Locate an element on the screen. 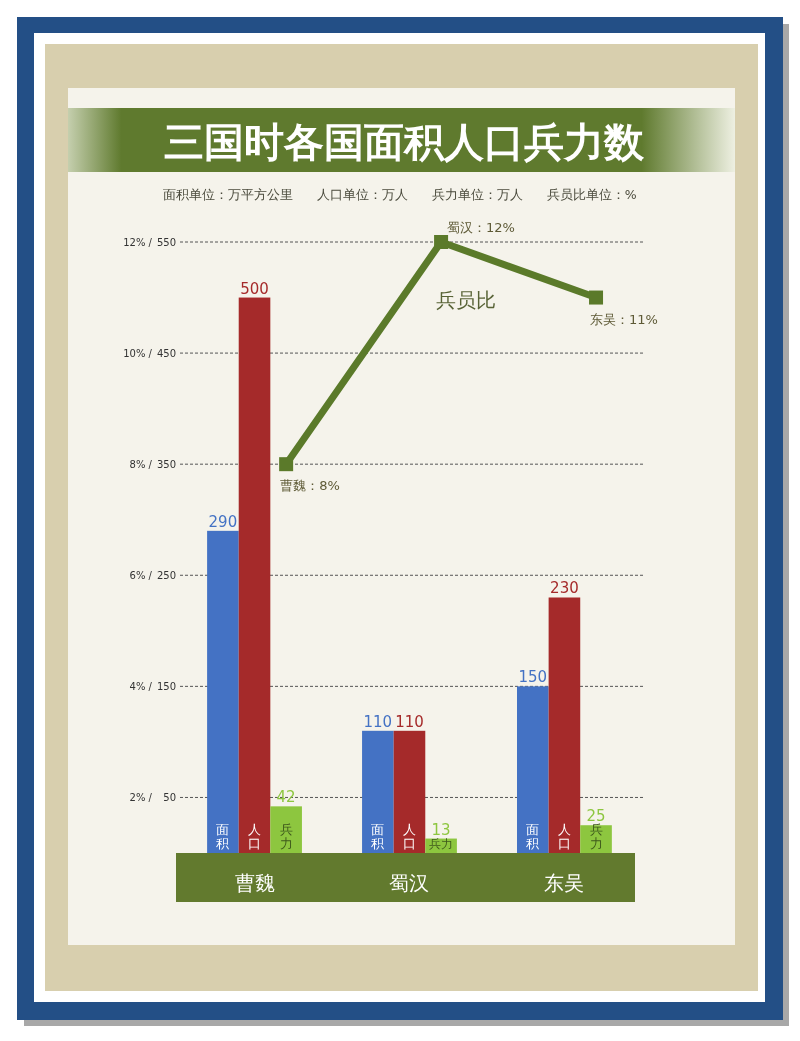 This screenshot has width=800, height=1041. y2-tick-label: 6% / is located at coordinates (141, 575).